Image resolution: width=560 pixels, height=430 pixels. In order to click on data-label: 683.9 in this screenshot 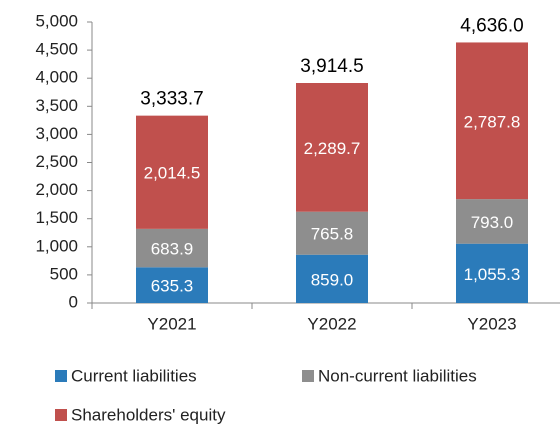, I will do `click(172, 249)`.